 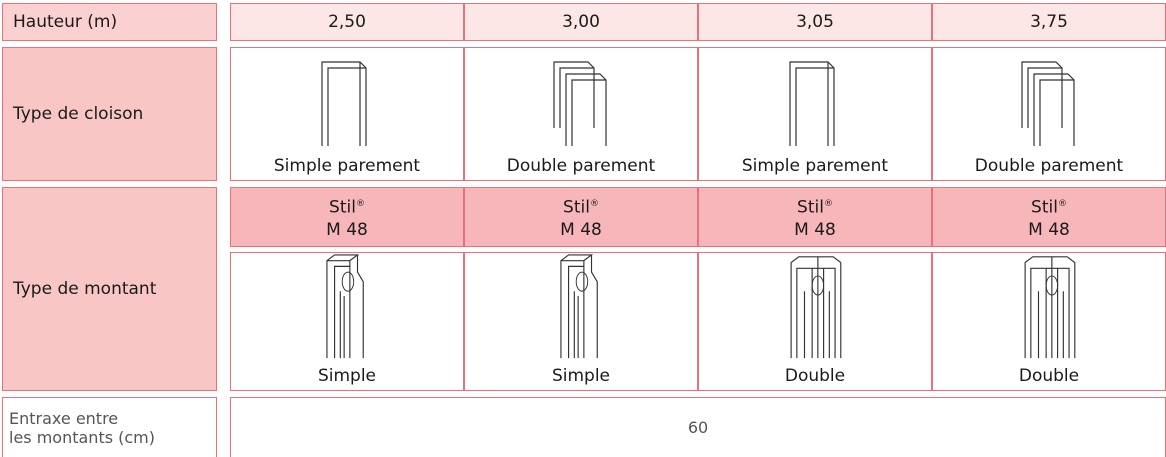 I want to click on header-text: 3,75, so click(x=1049, y=22).